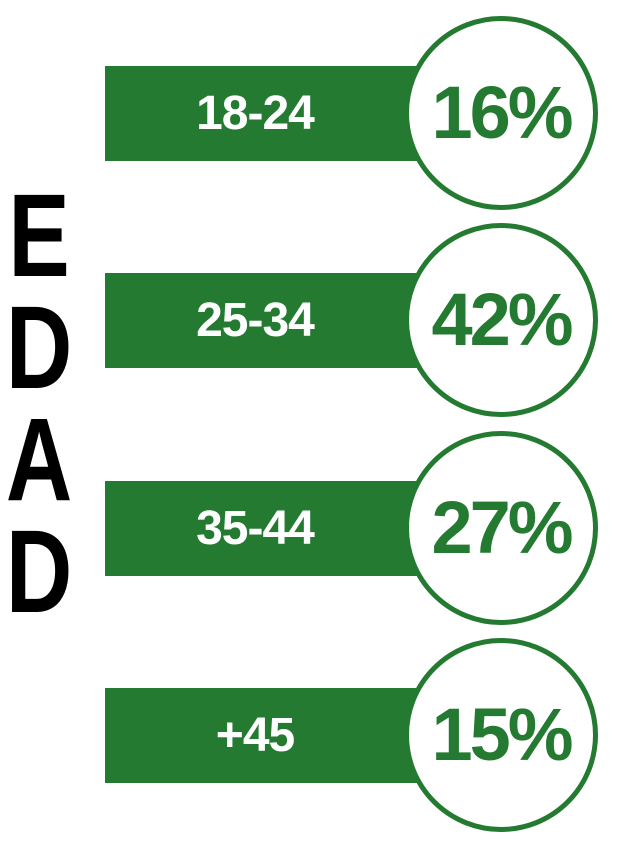  I want to click on category-label: 25-34, so click(255, 320).